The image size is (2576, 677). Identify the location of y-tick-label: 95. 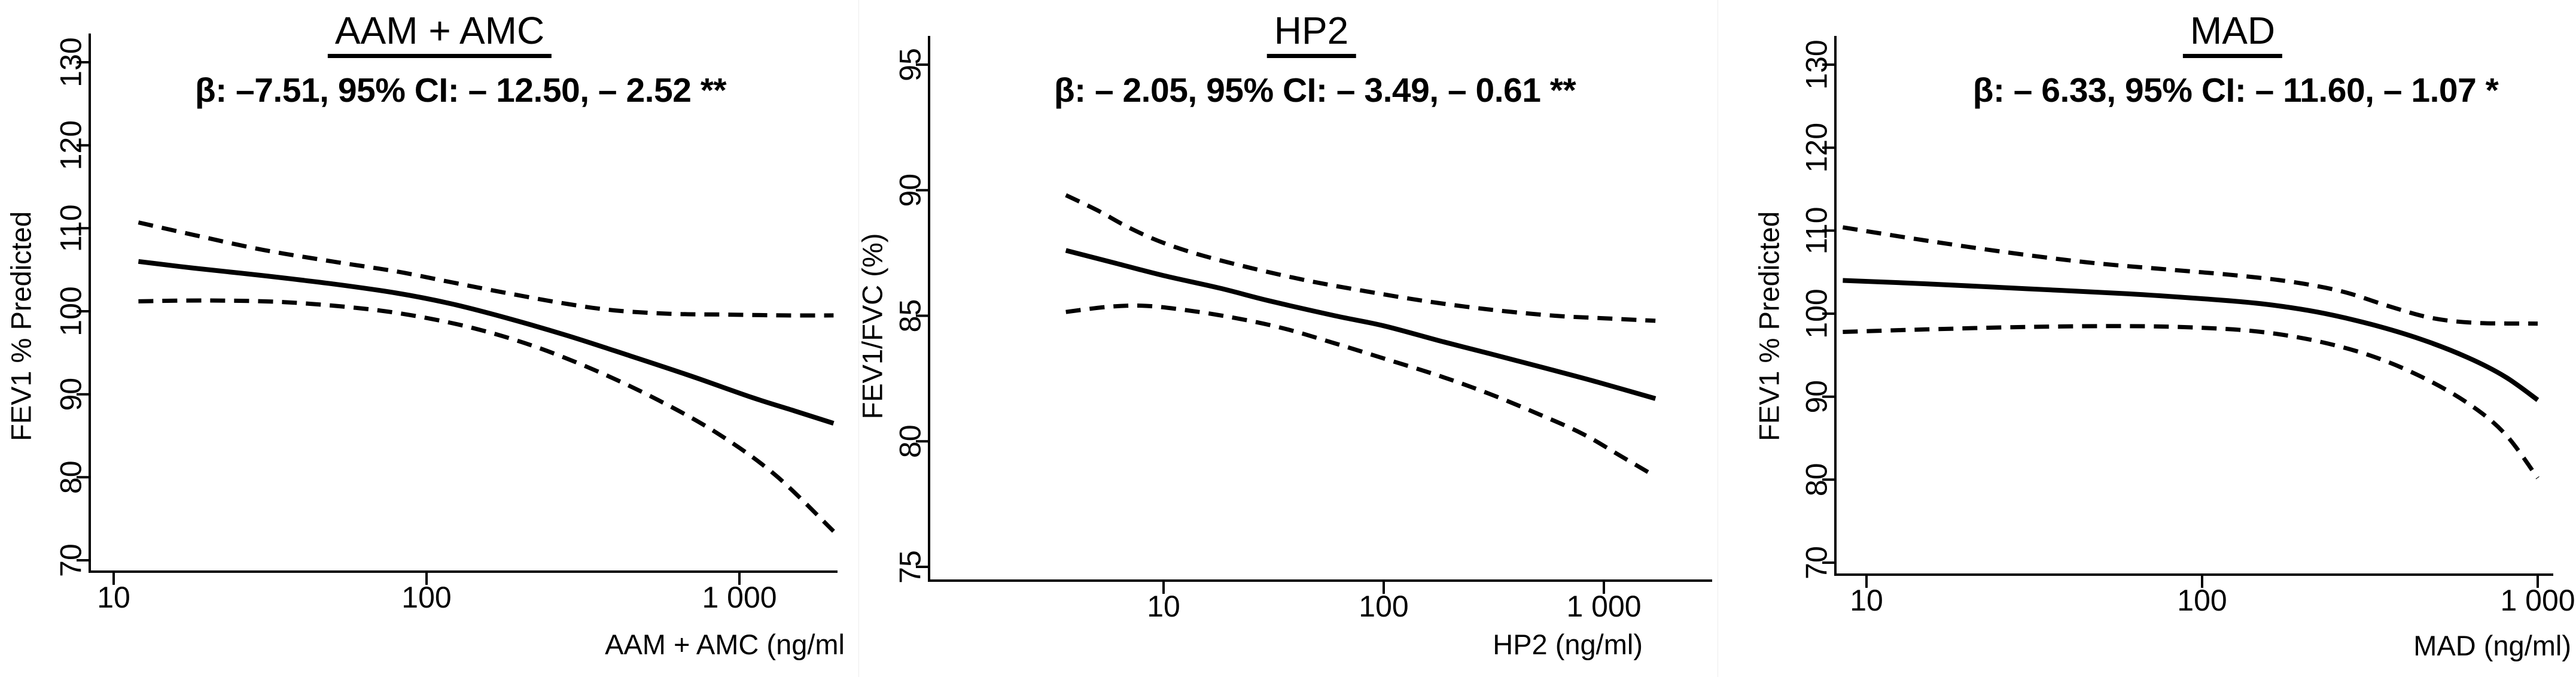
(910, 64).